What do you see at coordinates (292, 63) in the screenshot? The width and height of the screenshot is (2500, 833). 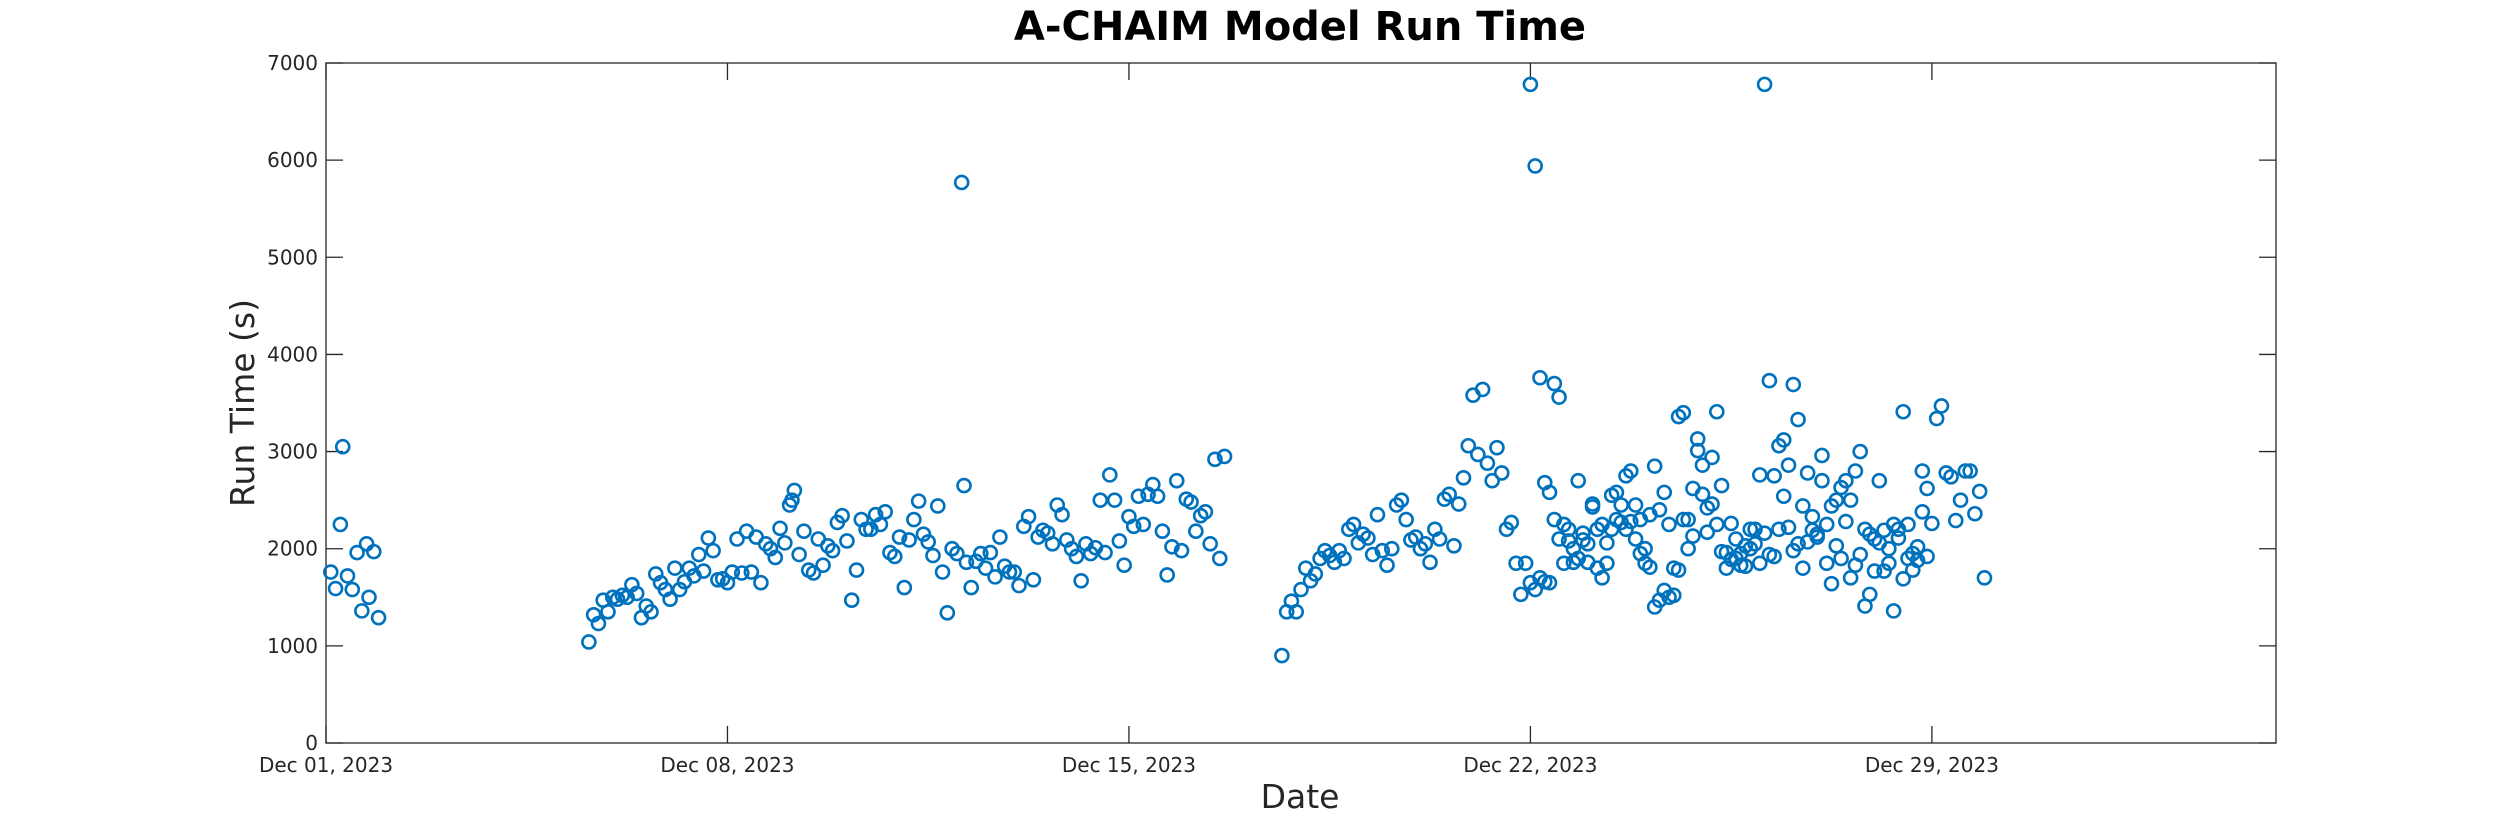 I see `y-tick-label: 7000` at bounding box center [292, 63].